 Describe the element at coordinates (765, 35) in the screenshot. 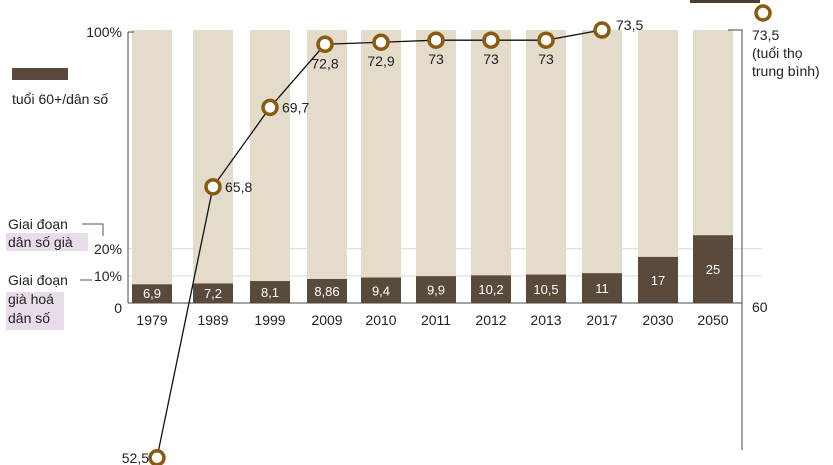

I see `right-top-label: 73,5` at that location.